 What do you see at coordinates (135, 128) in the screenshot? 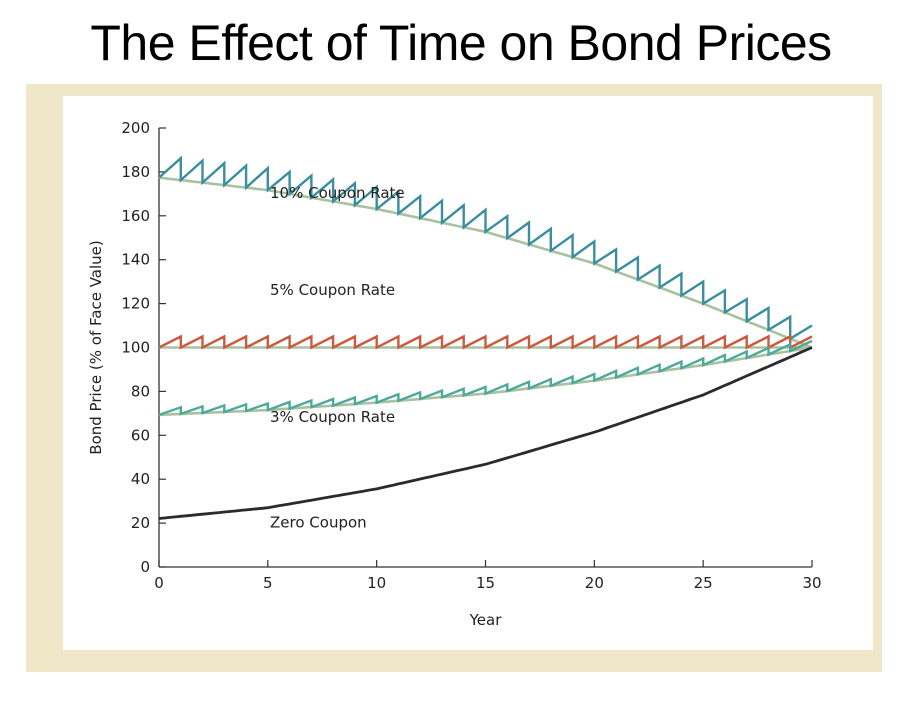
I see `y-tick-label: 200` at bounding box center [135, 128].